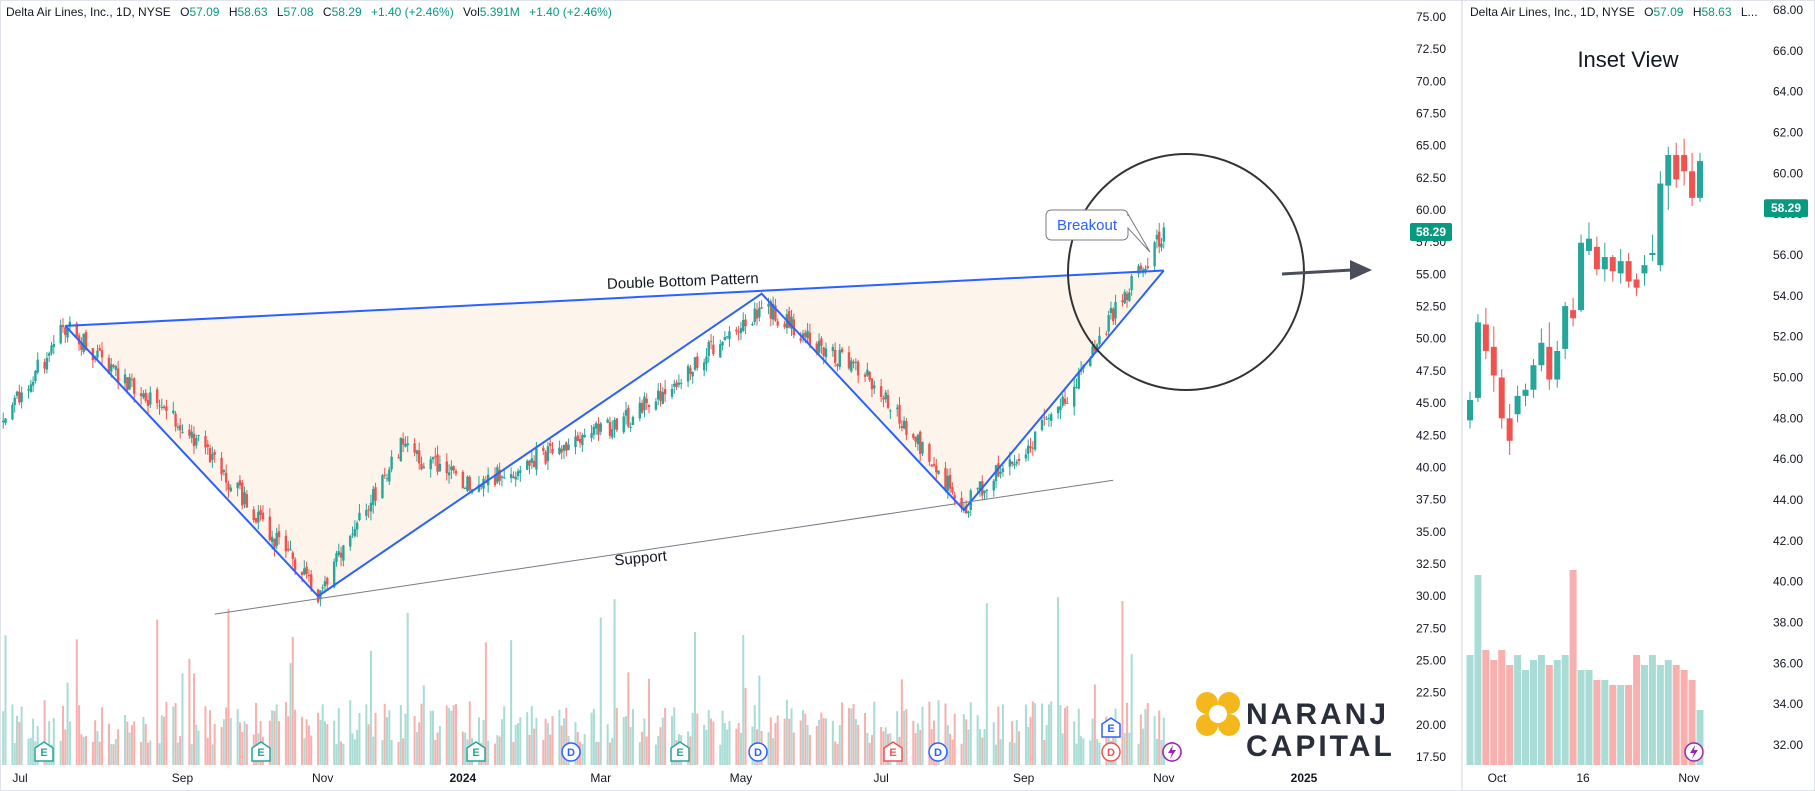 The image size is (1815, 791). What do you see at coordinates (1163, 778) in the screenshot?
I see `main-x-tick: Nov` at bounding box center [1163, 778].